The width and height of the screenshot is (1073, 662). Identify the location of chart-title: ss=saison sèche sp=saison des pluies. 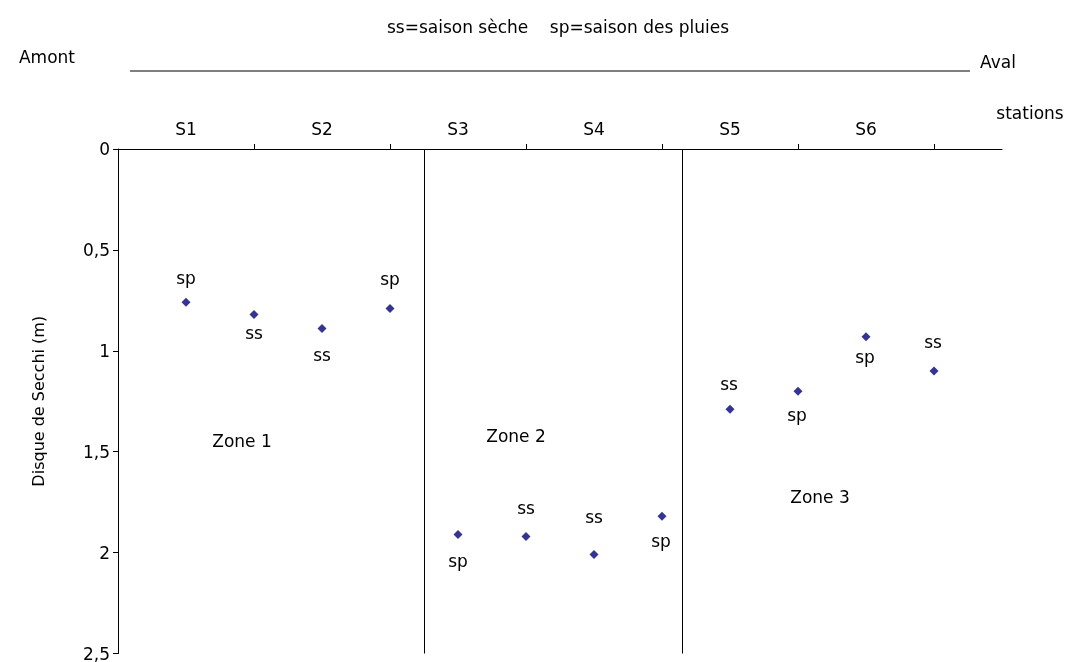
(558, 27).